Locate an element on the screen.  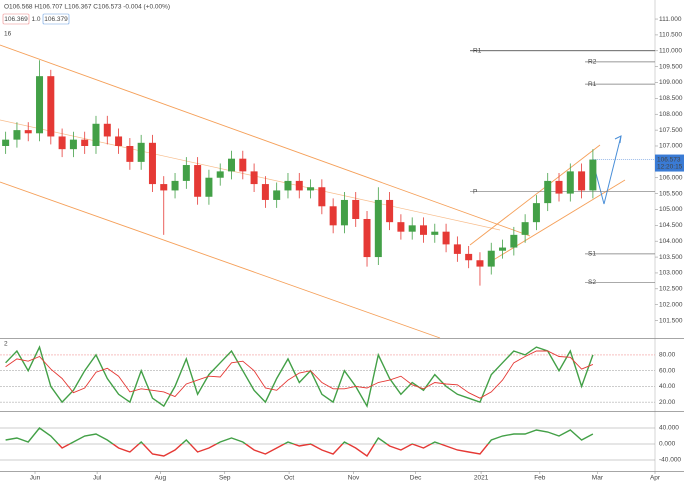
y-tick-label: 109.500 is located at coordinates (671, 66).